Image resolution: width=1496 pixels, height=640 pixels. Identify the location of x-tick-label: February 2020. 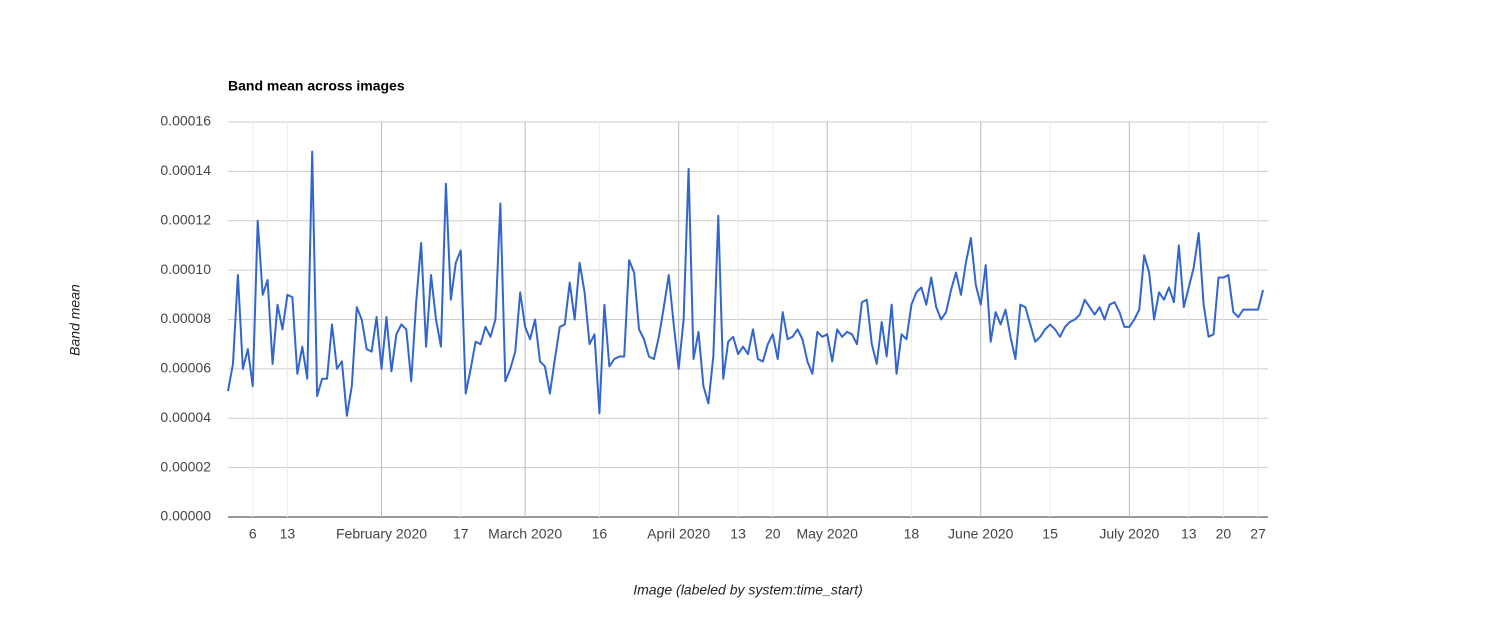
(381, 534).